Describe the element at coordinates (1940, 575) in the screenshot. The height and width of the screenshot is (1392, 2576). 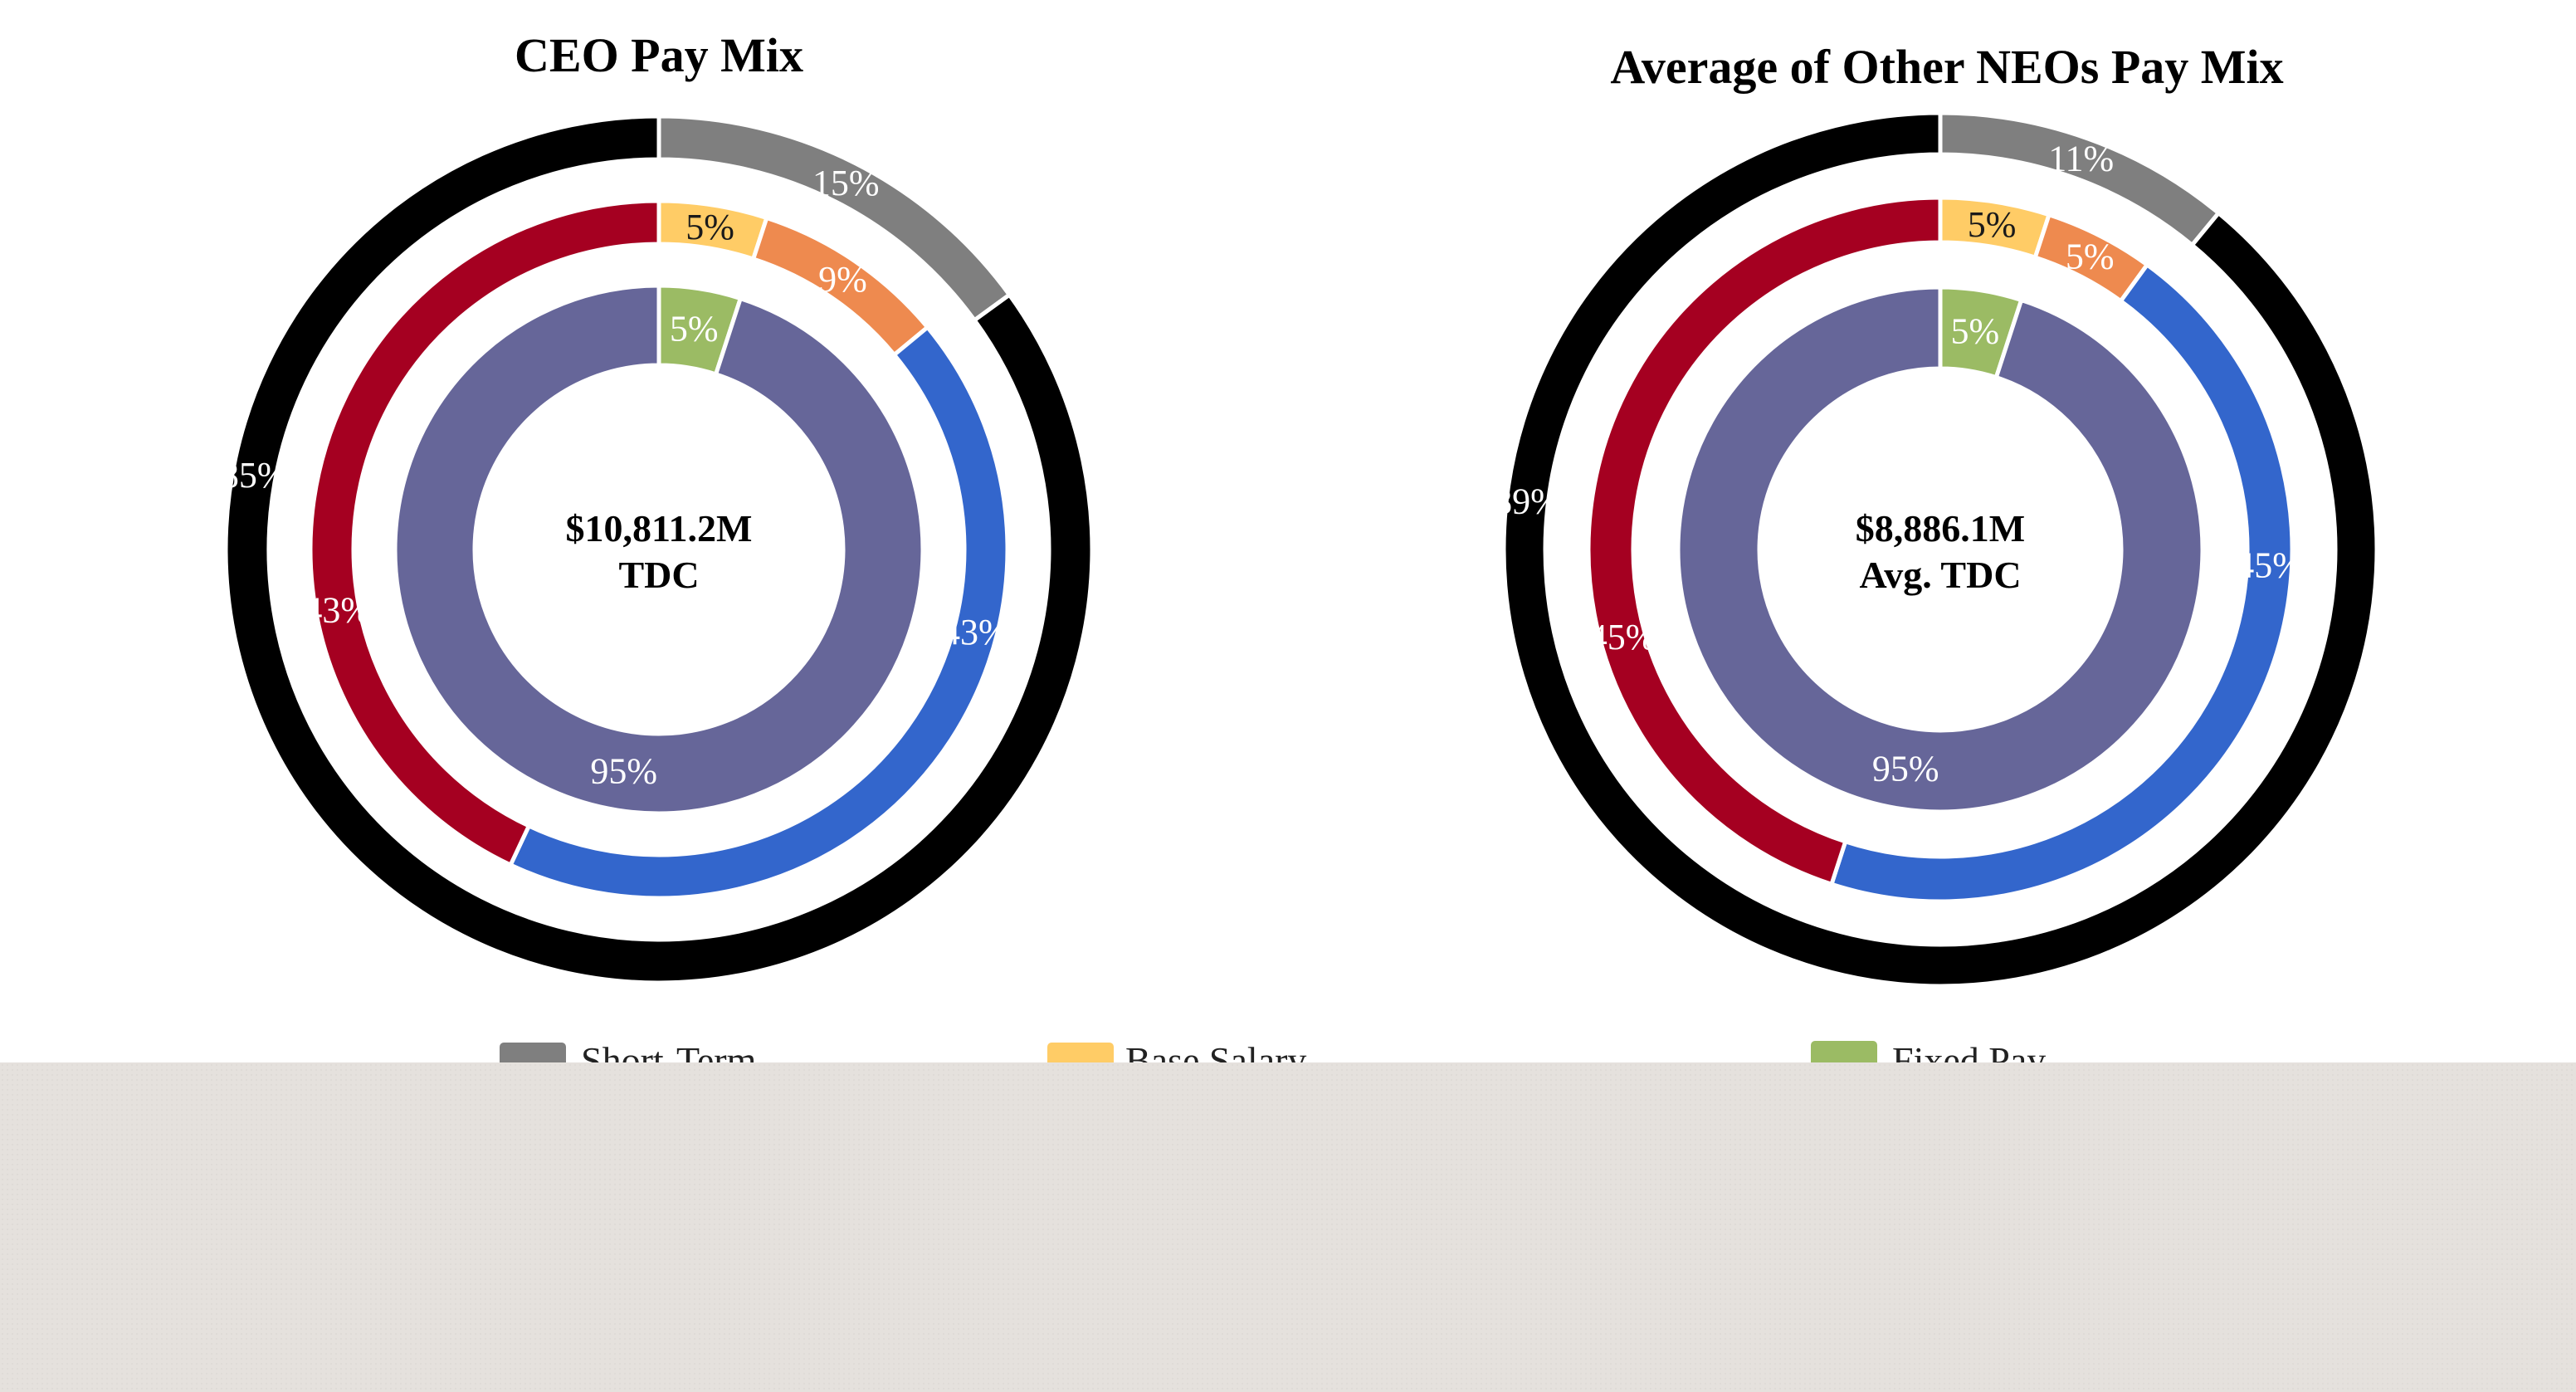
I see `center-label-caption: Avg. TDC` at that location.